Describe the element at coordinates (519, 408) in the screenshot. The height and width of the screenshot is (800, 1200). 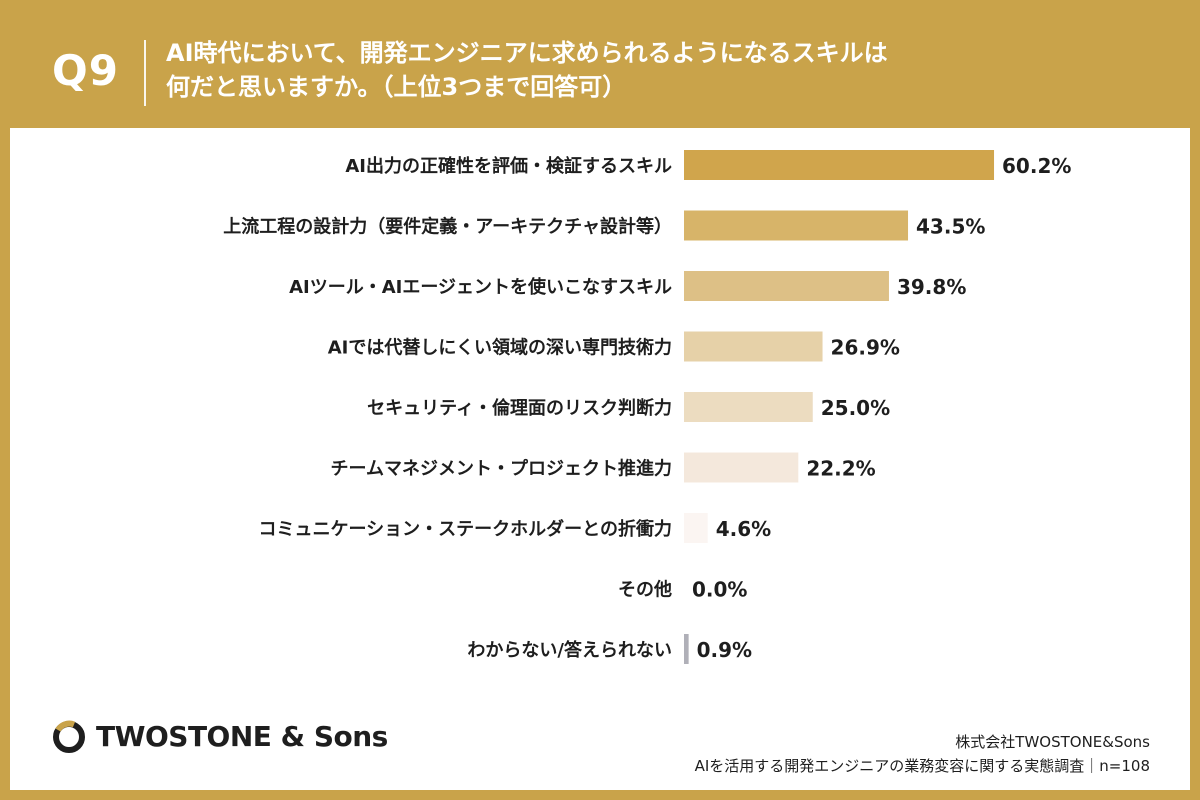
I see `category-label: セキュリティ・倫理面のリスク判断力` at that location.